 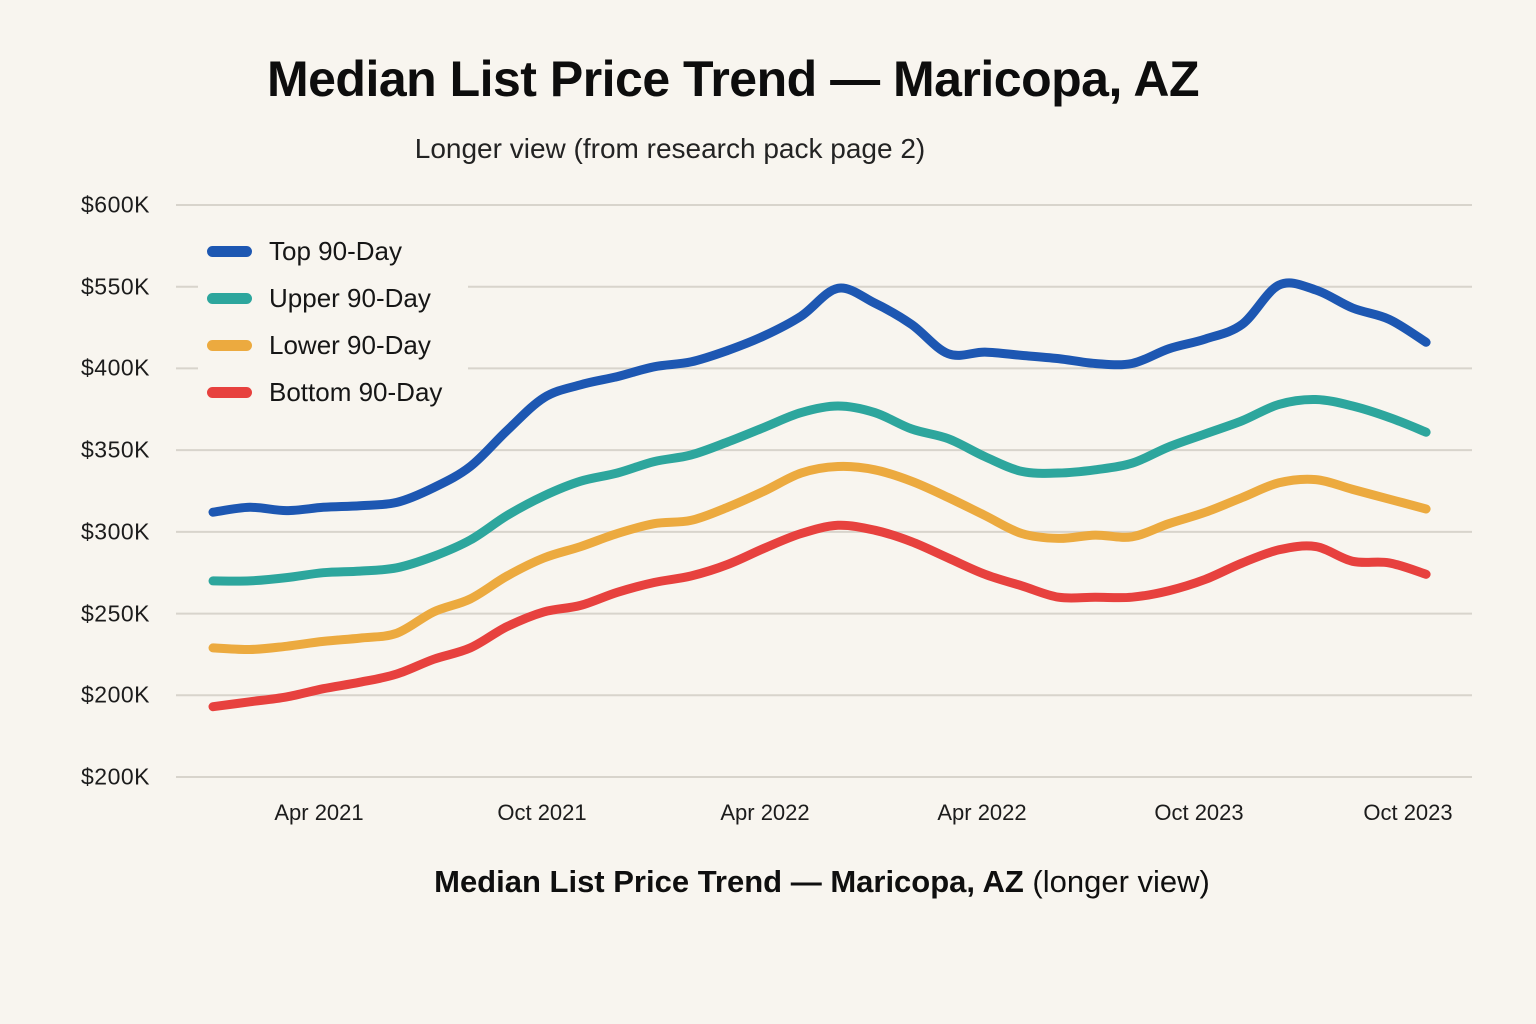 What do you see at coordinates (115, 204) in the screenshot?
I see `y-tick-label: $600K` at bounding box center [115, 204].